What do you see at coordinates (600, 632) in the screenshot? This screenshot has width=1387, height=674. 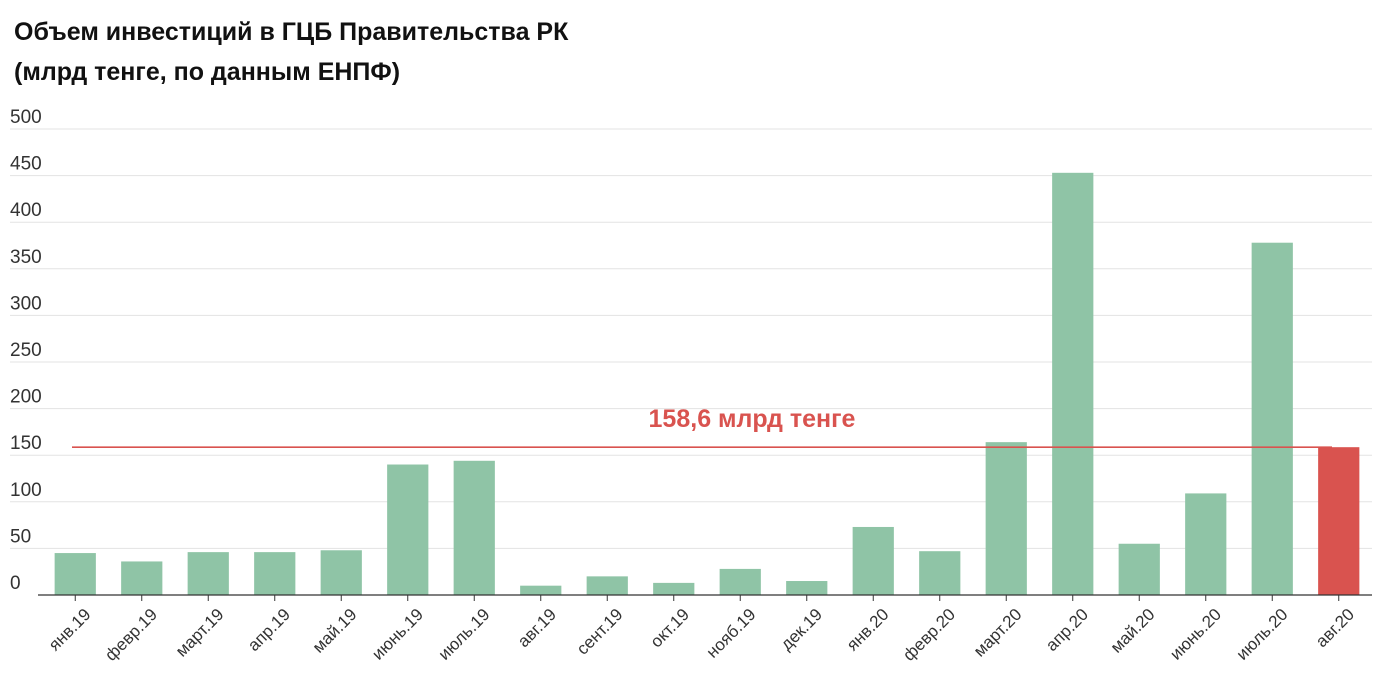 I see `x-tick-label: сент.19` at bounding box center [600, 632].